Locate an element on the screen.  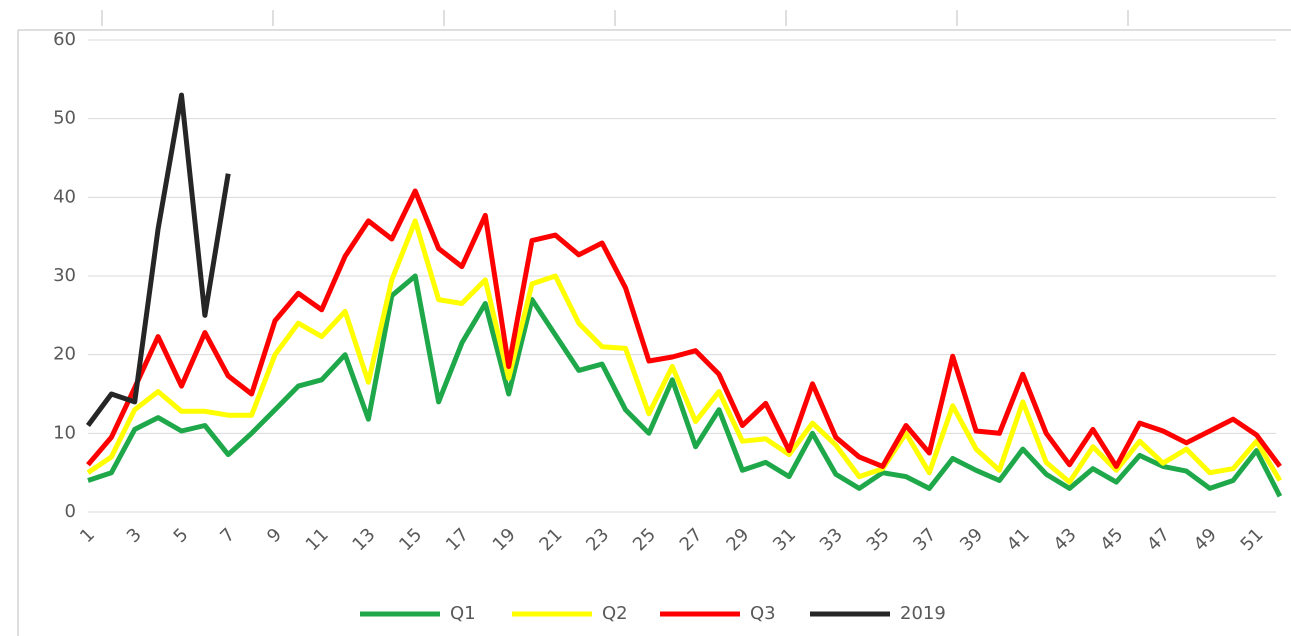
x-tick-label: 1 is located at coordinates (87, 535).